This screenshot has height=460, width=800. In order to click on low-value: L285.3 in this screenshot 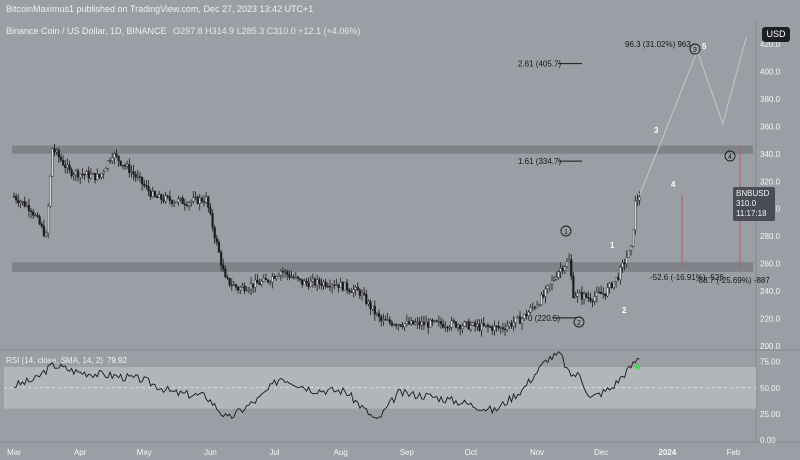, I will do `click(250, 31)`.